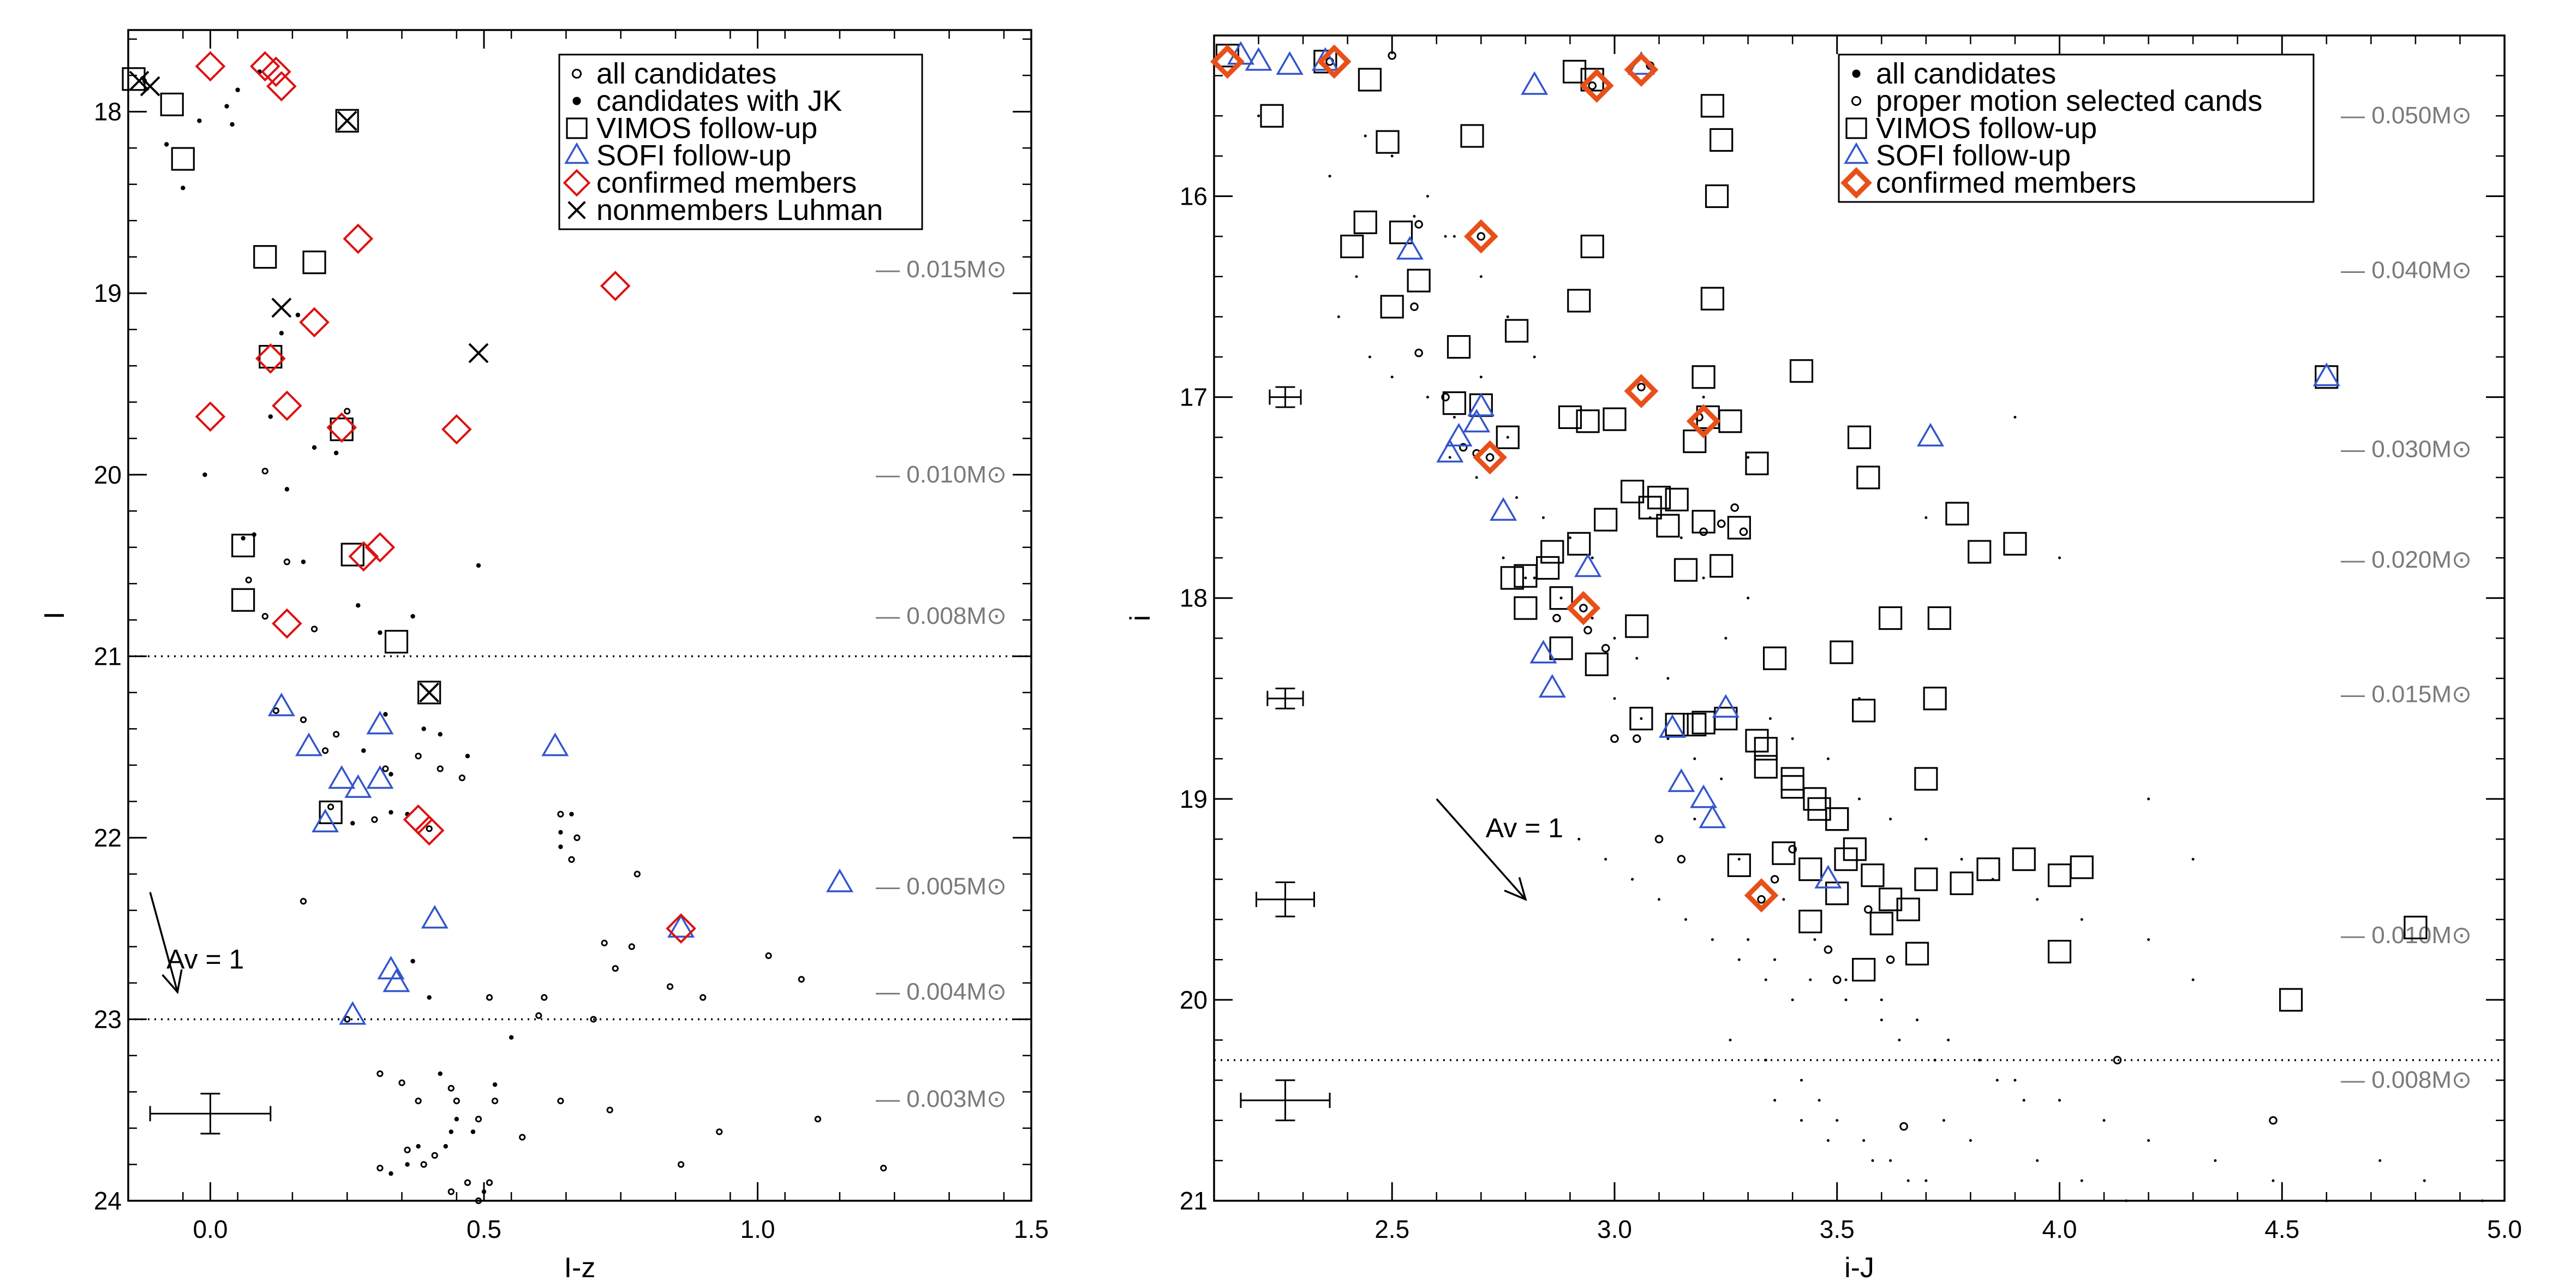 This screenshot has width=2576, height=1287. I want to click on x-tick-label: 3.0, so click(1614, 1229).